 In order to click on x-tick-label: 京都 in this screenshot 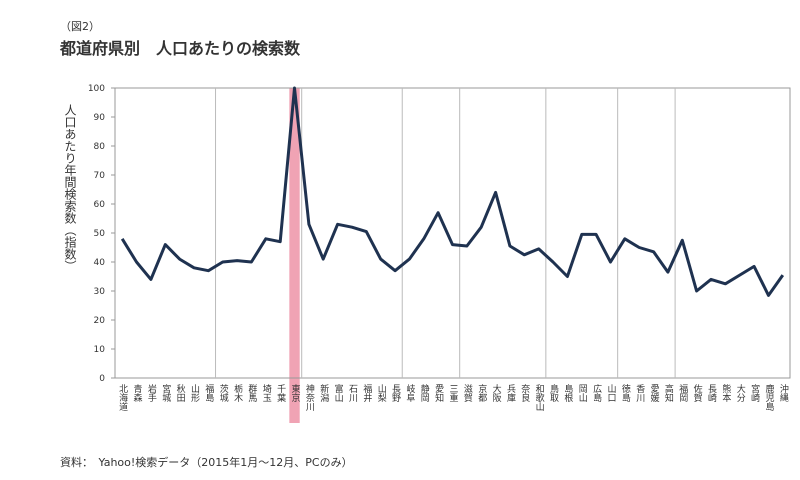, I will do `click(481, 393)`.